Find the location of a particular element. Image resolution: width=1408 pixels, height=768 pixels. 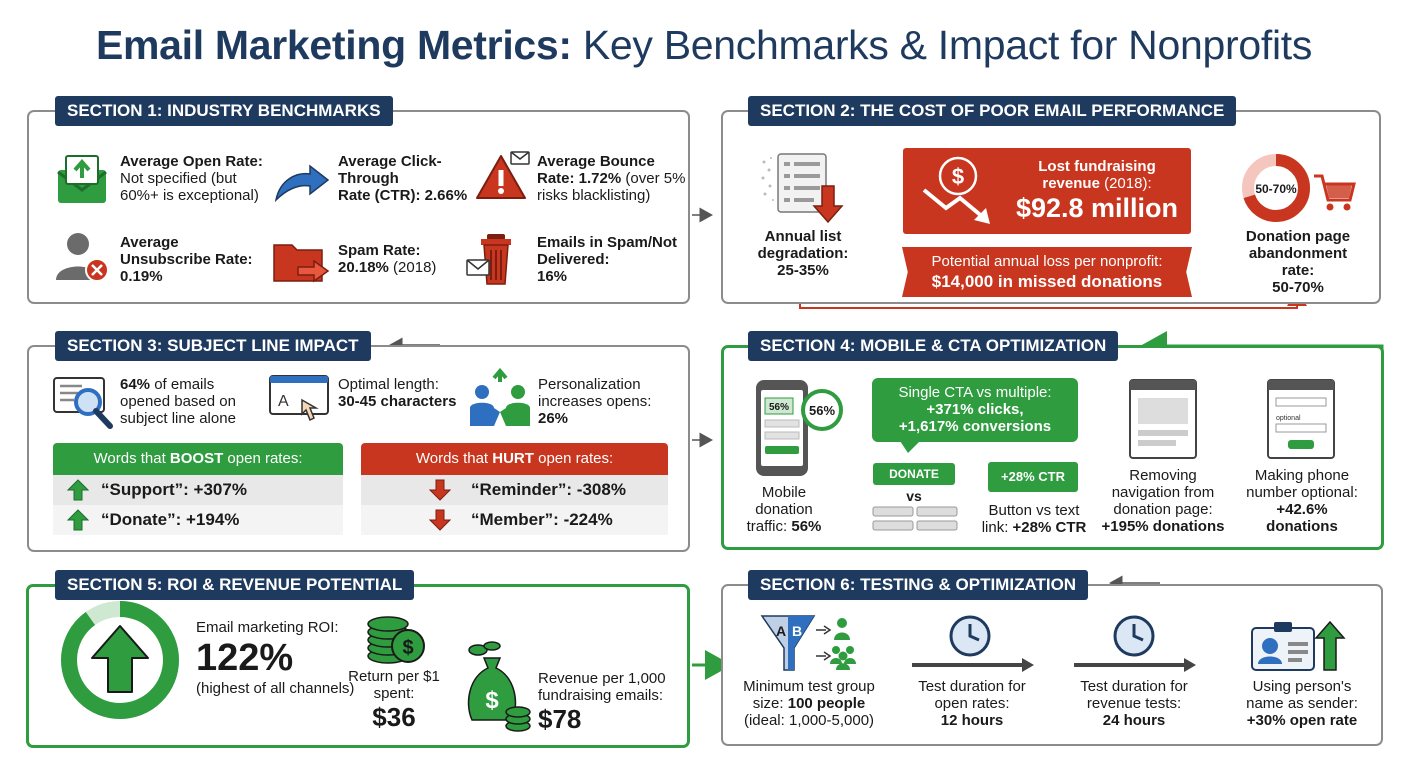

lost-label-a: Lost fundraising is located at coordinates (1097, 166).